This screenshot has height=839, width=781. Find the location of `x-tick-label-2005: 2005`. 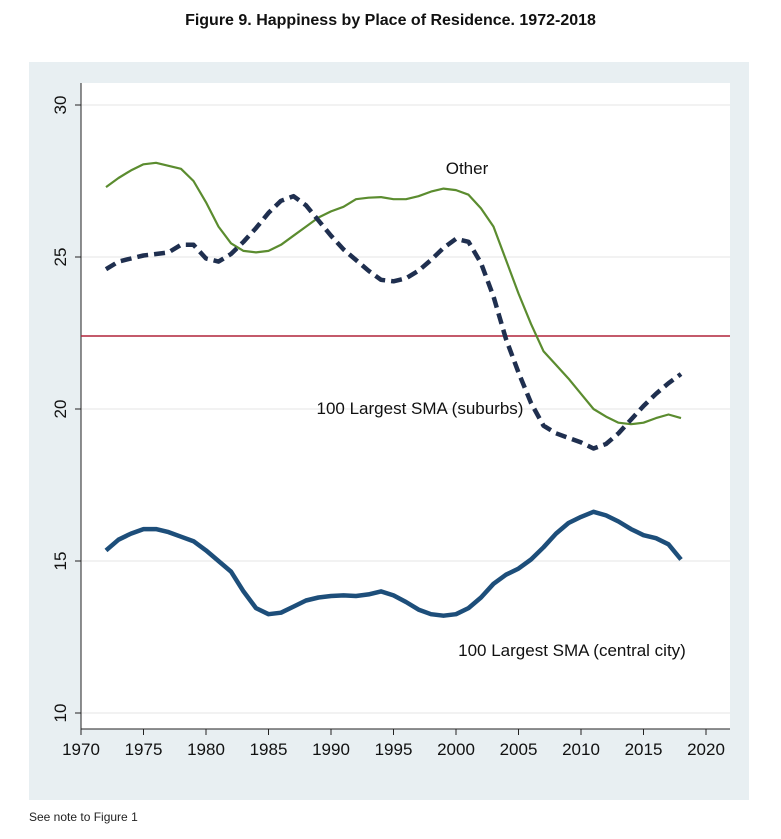

x-tick-label-2005: 2005 is located at coordinates (519, 749).